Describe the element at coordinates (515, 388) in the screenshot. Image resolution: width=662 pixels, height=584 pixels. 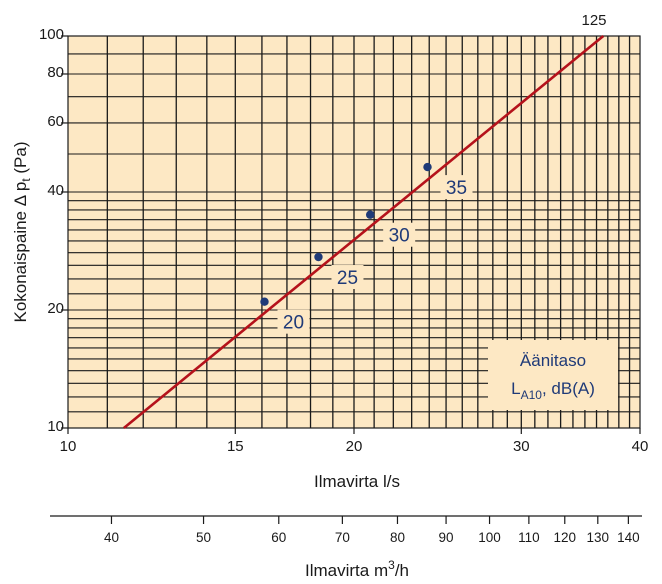
I see `legend-l: L` at that location.